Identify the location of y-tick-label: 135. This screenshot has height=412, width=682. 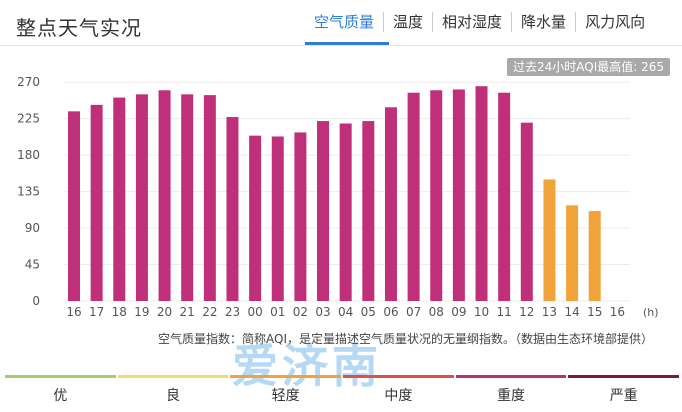
(28, 192).